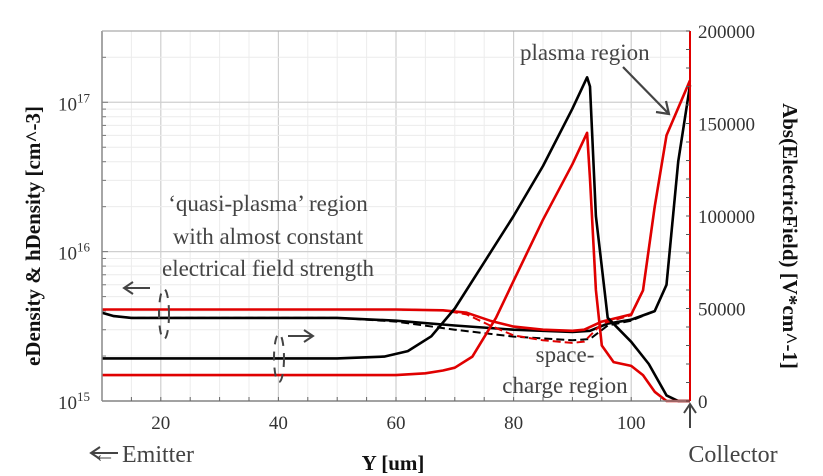 This screenshot has height=476, width=823. What do you see at coordinates (301, 336) in the screenshot?
I see `arrow-right-icon` at bounding box center [301, 336].